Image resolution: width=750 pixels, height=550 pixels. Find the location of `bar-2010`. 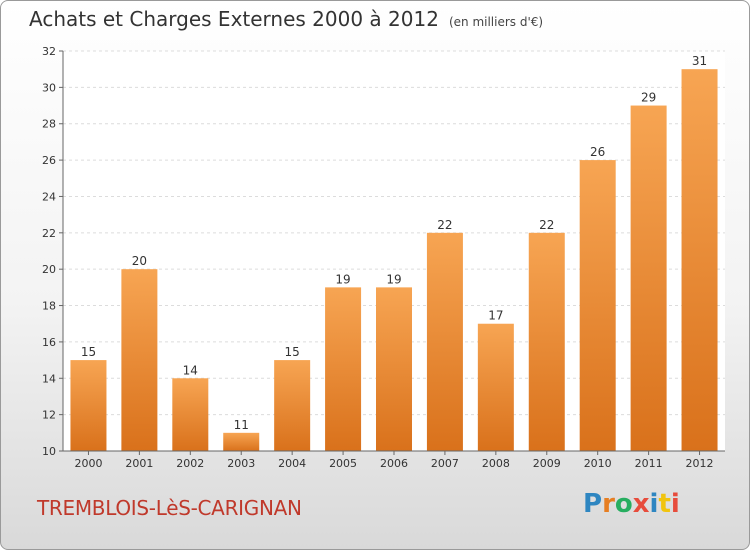

bar-2010 is located at coordinates (597, 305).